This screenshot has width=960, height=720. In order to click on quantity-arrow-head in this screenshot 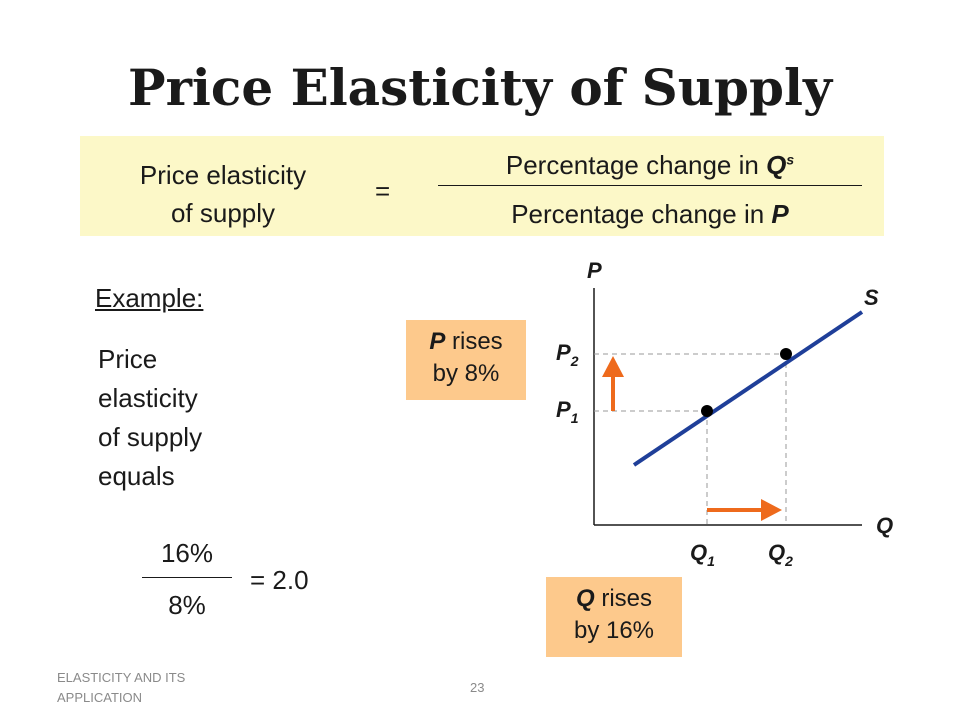, I will do `click(771, 510)`.